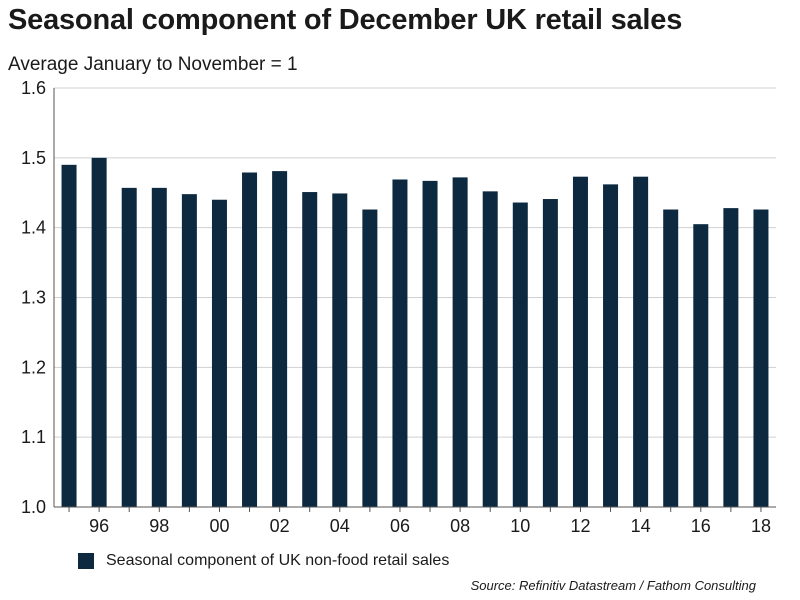  Describe the element at coordinates (280, 526) in the screenshot. I see `x-tick-label: 02` at that location.